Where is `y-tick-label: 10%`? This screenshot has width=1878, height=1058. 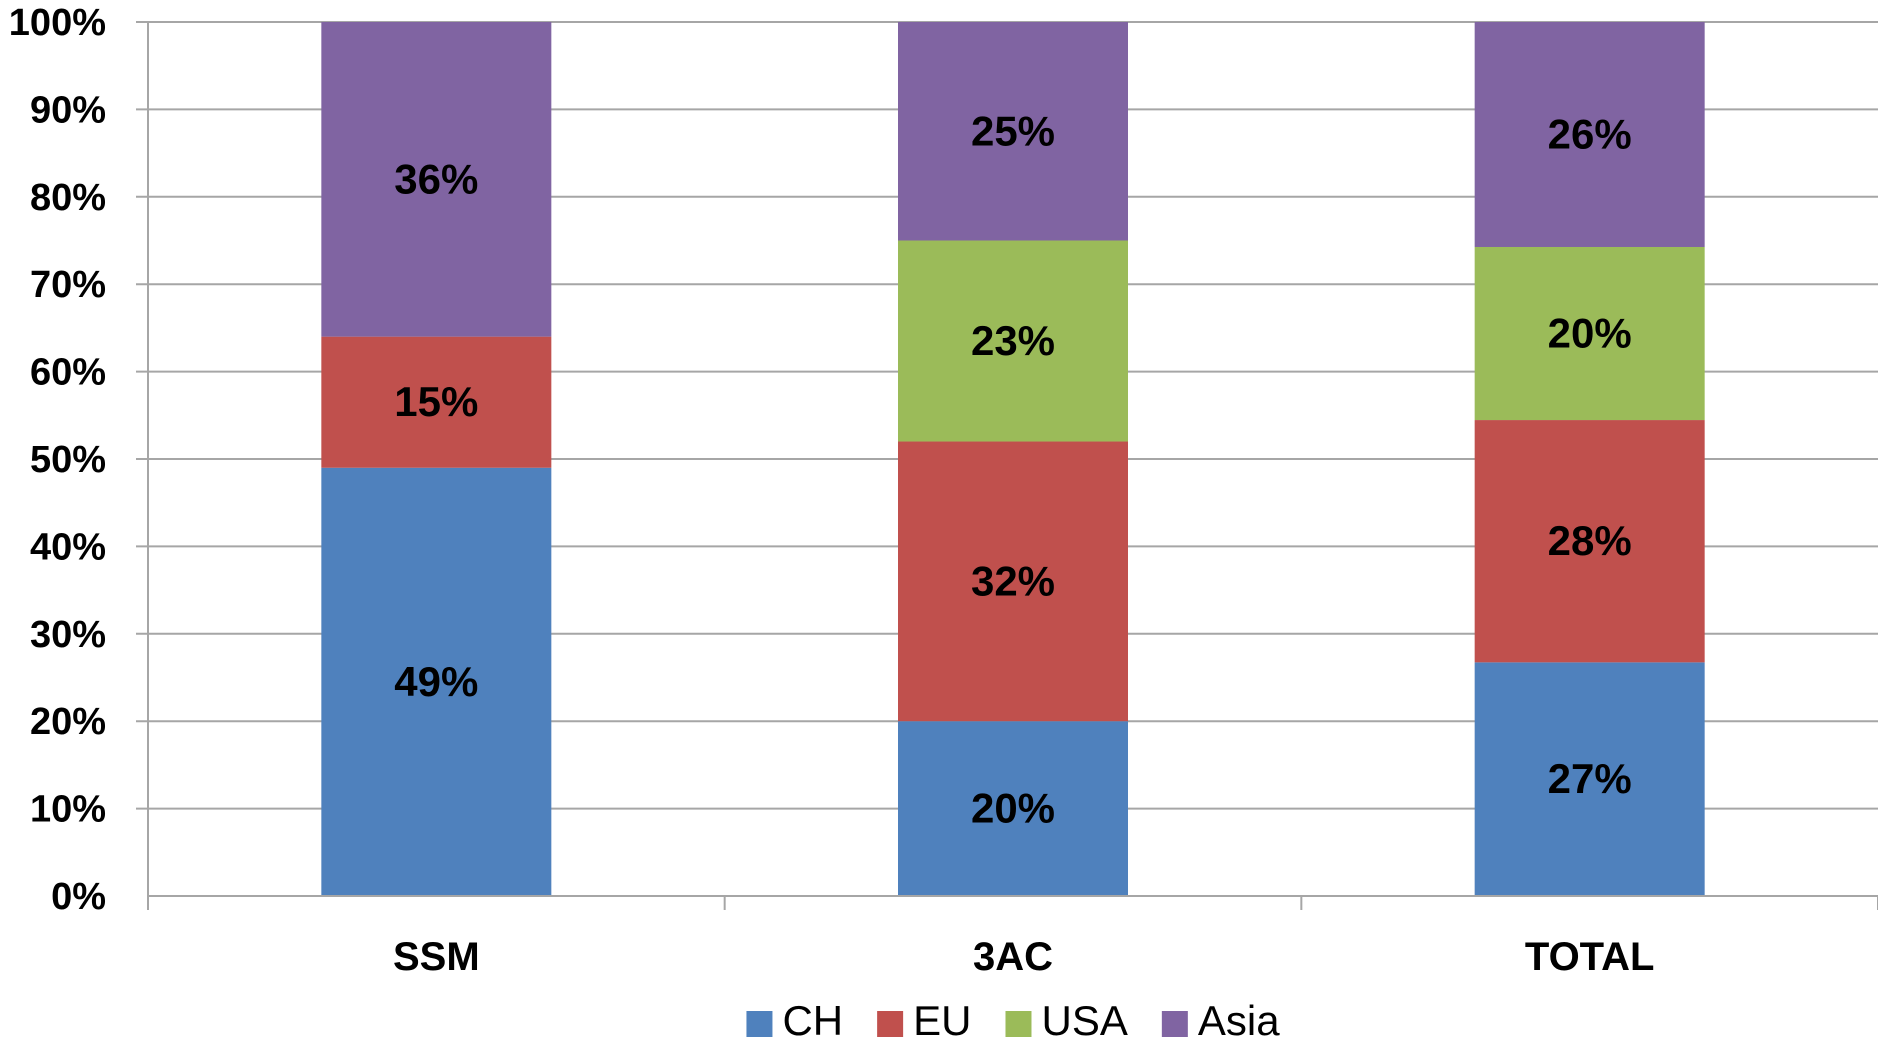 y-tick-label: 10% is located at coordinates (68, 810).